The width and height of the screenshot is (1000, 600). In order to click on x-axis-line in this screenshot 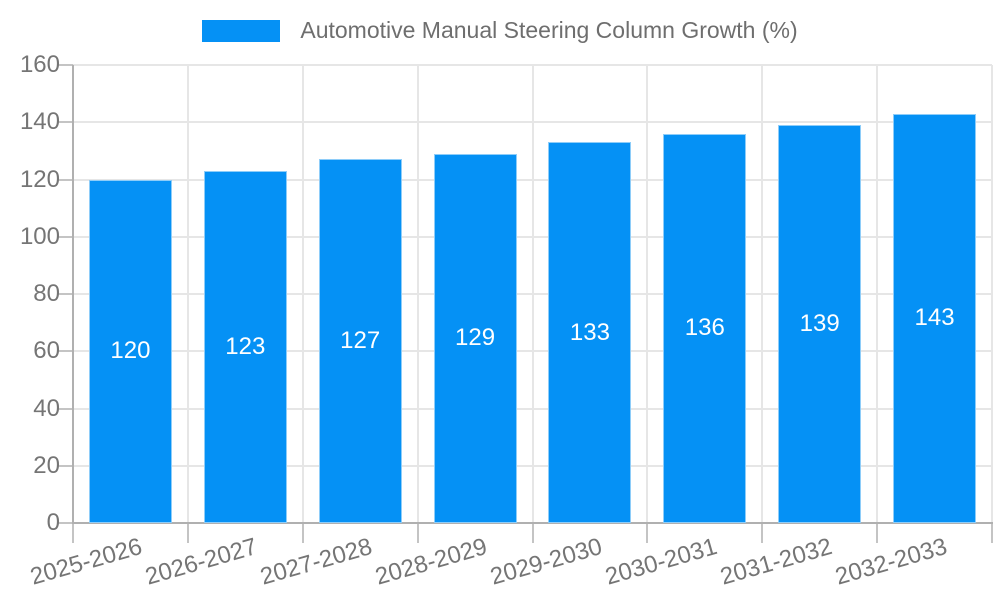, I will do `click(532, 523)`.